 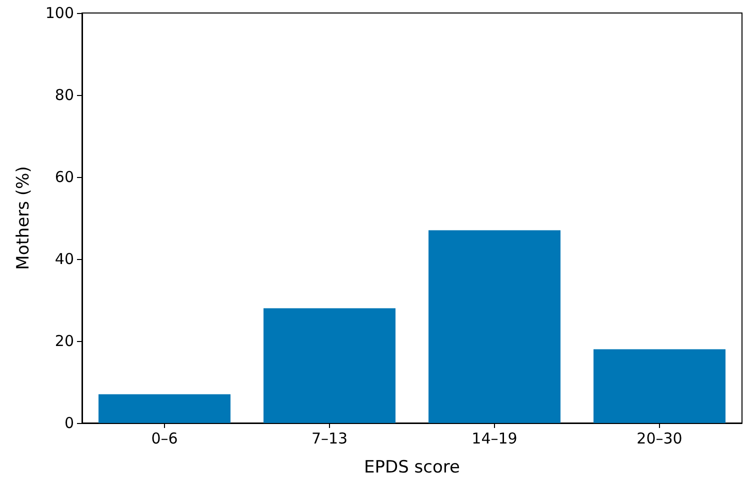 I want to click on y-axis-title: Mothers (%), so click(x=24, y=218).